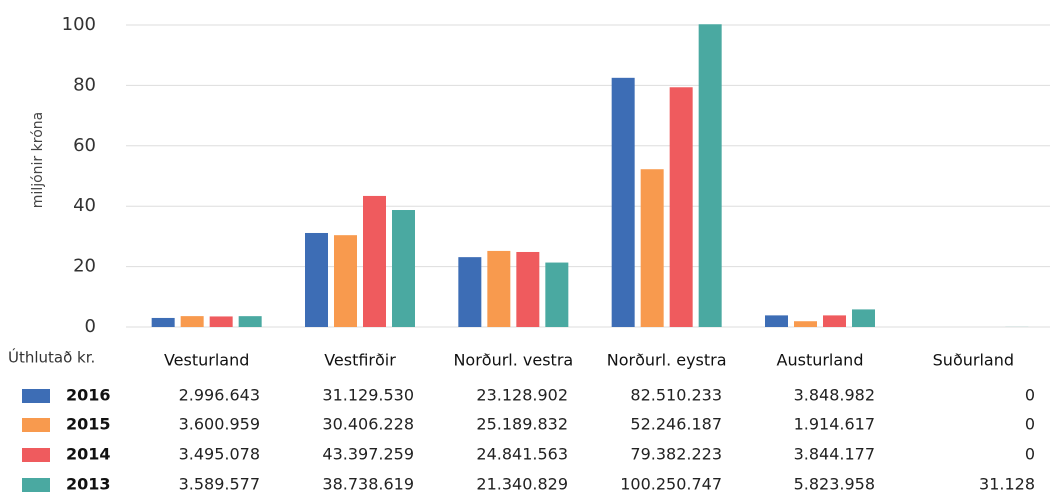 The height and width of the screenshot is (495, 1063). I want to click on legend-label: 2013, so click(88, 484).